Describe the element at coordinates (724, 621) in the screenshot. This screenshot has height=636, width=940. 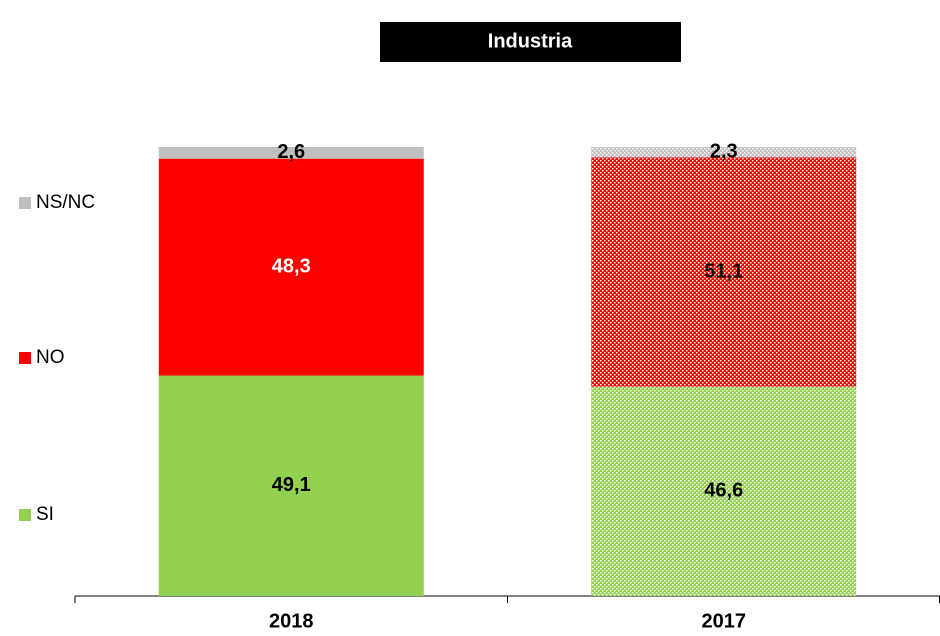
I see `x-tick-label: 2017` at that location.